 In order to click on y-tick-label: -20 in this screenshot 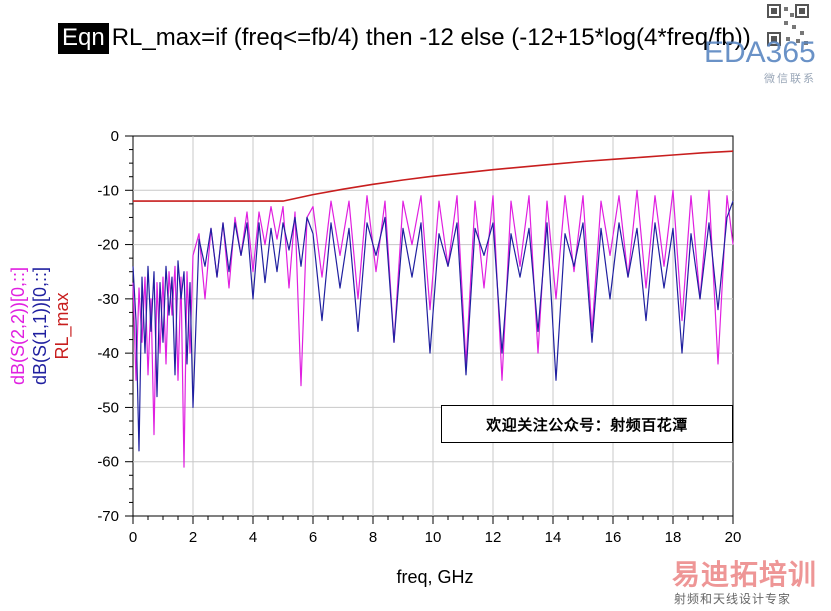, I will do `click(108, 245)`.